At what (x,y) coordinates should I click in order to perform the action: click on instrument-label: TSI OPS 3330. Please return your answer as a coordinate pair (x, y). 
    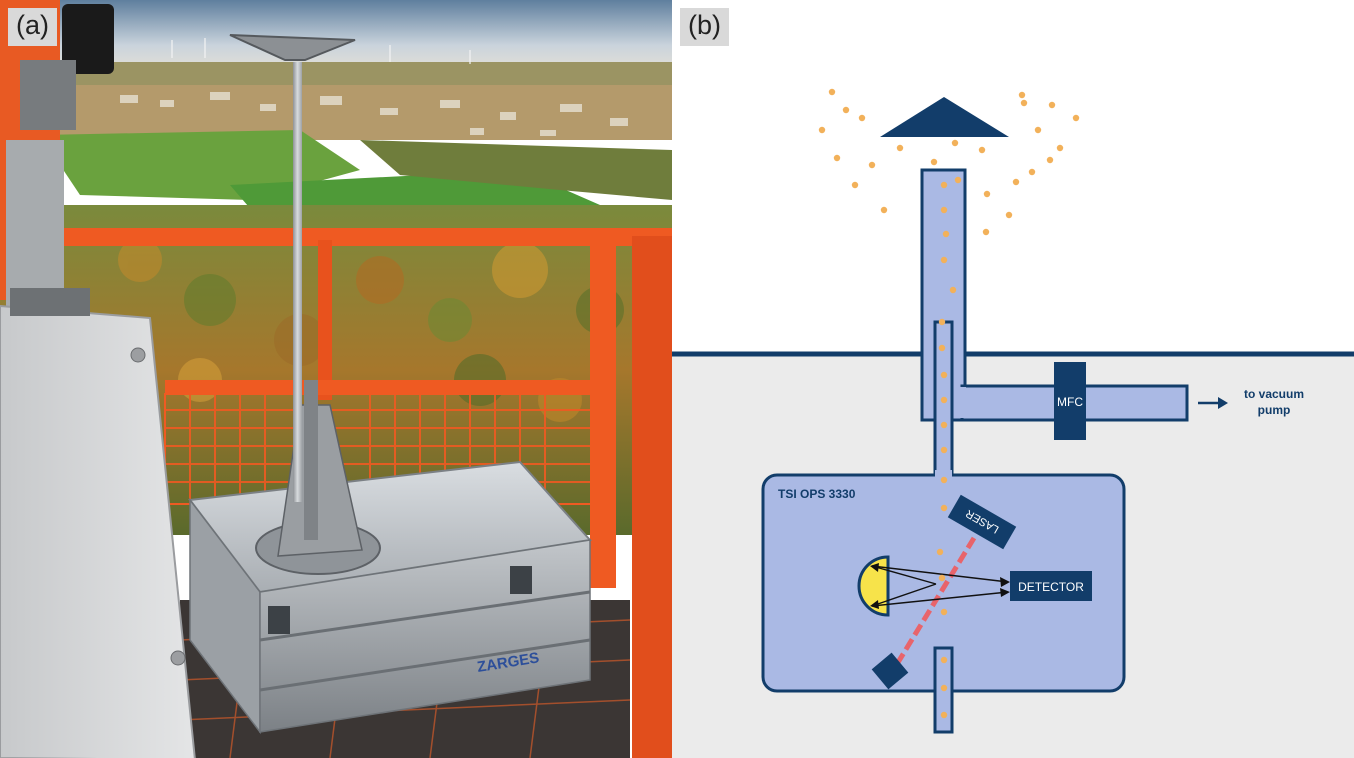
    Looking at the image, I should click on (817, 494).